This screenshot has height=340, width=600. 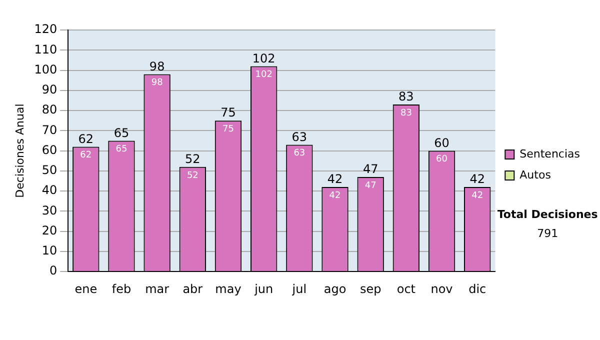 What do you see at coordinates (299, 289) in the screenshot?
I see `x-tick-label: jul` at bounding box center [299, 289].